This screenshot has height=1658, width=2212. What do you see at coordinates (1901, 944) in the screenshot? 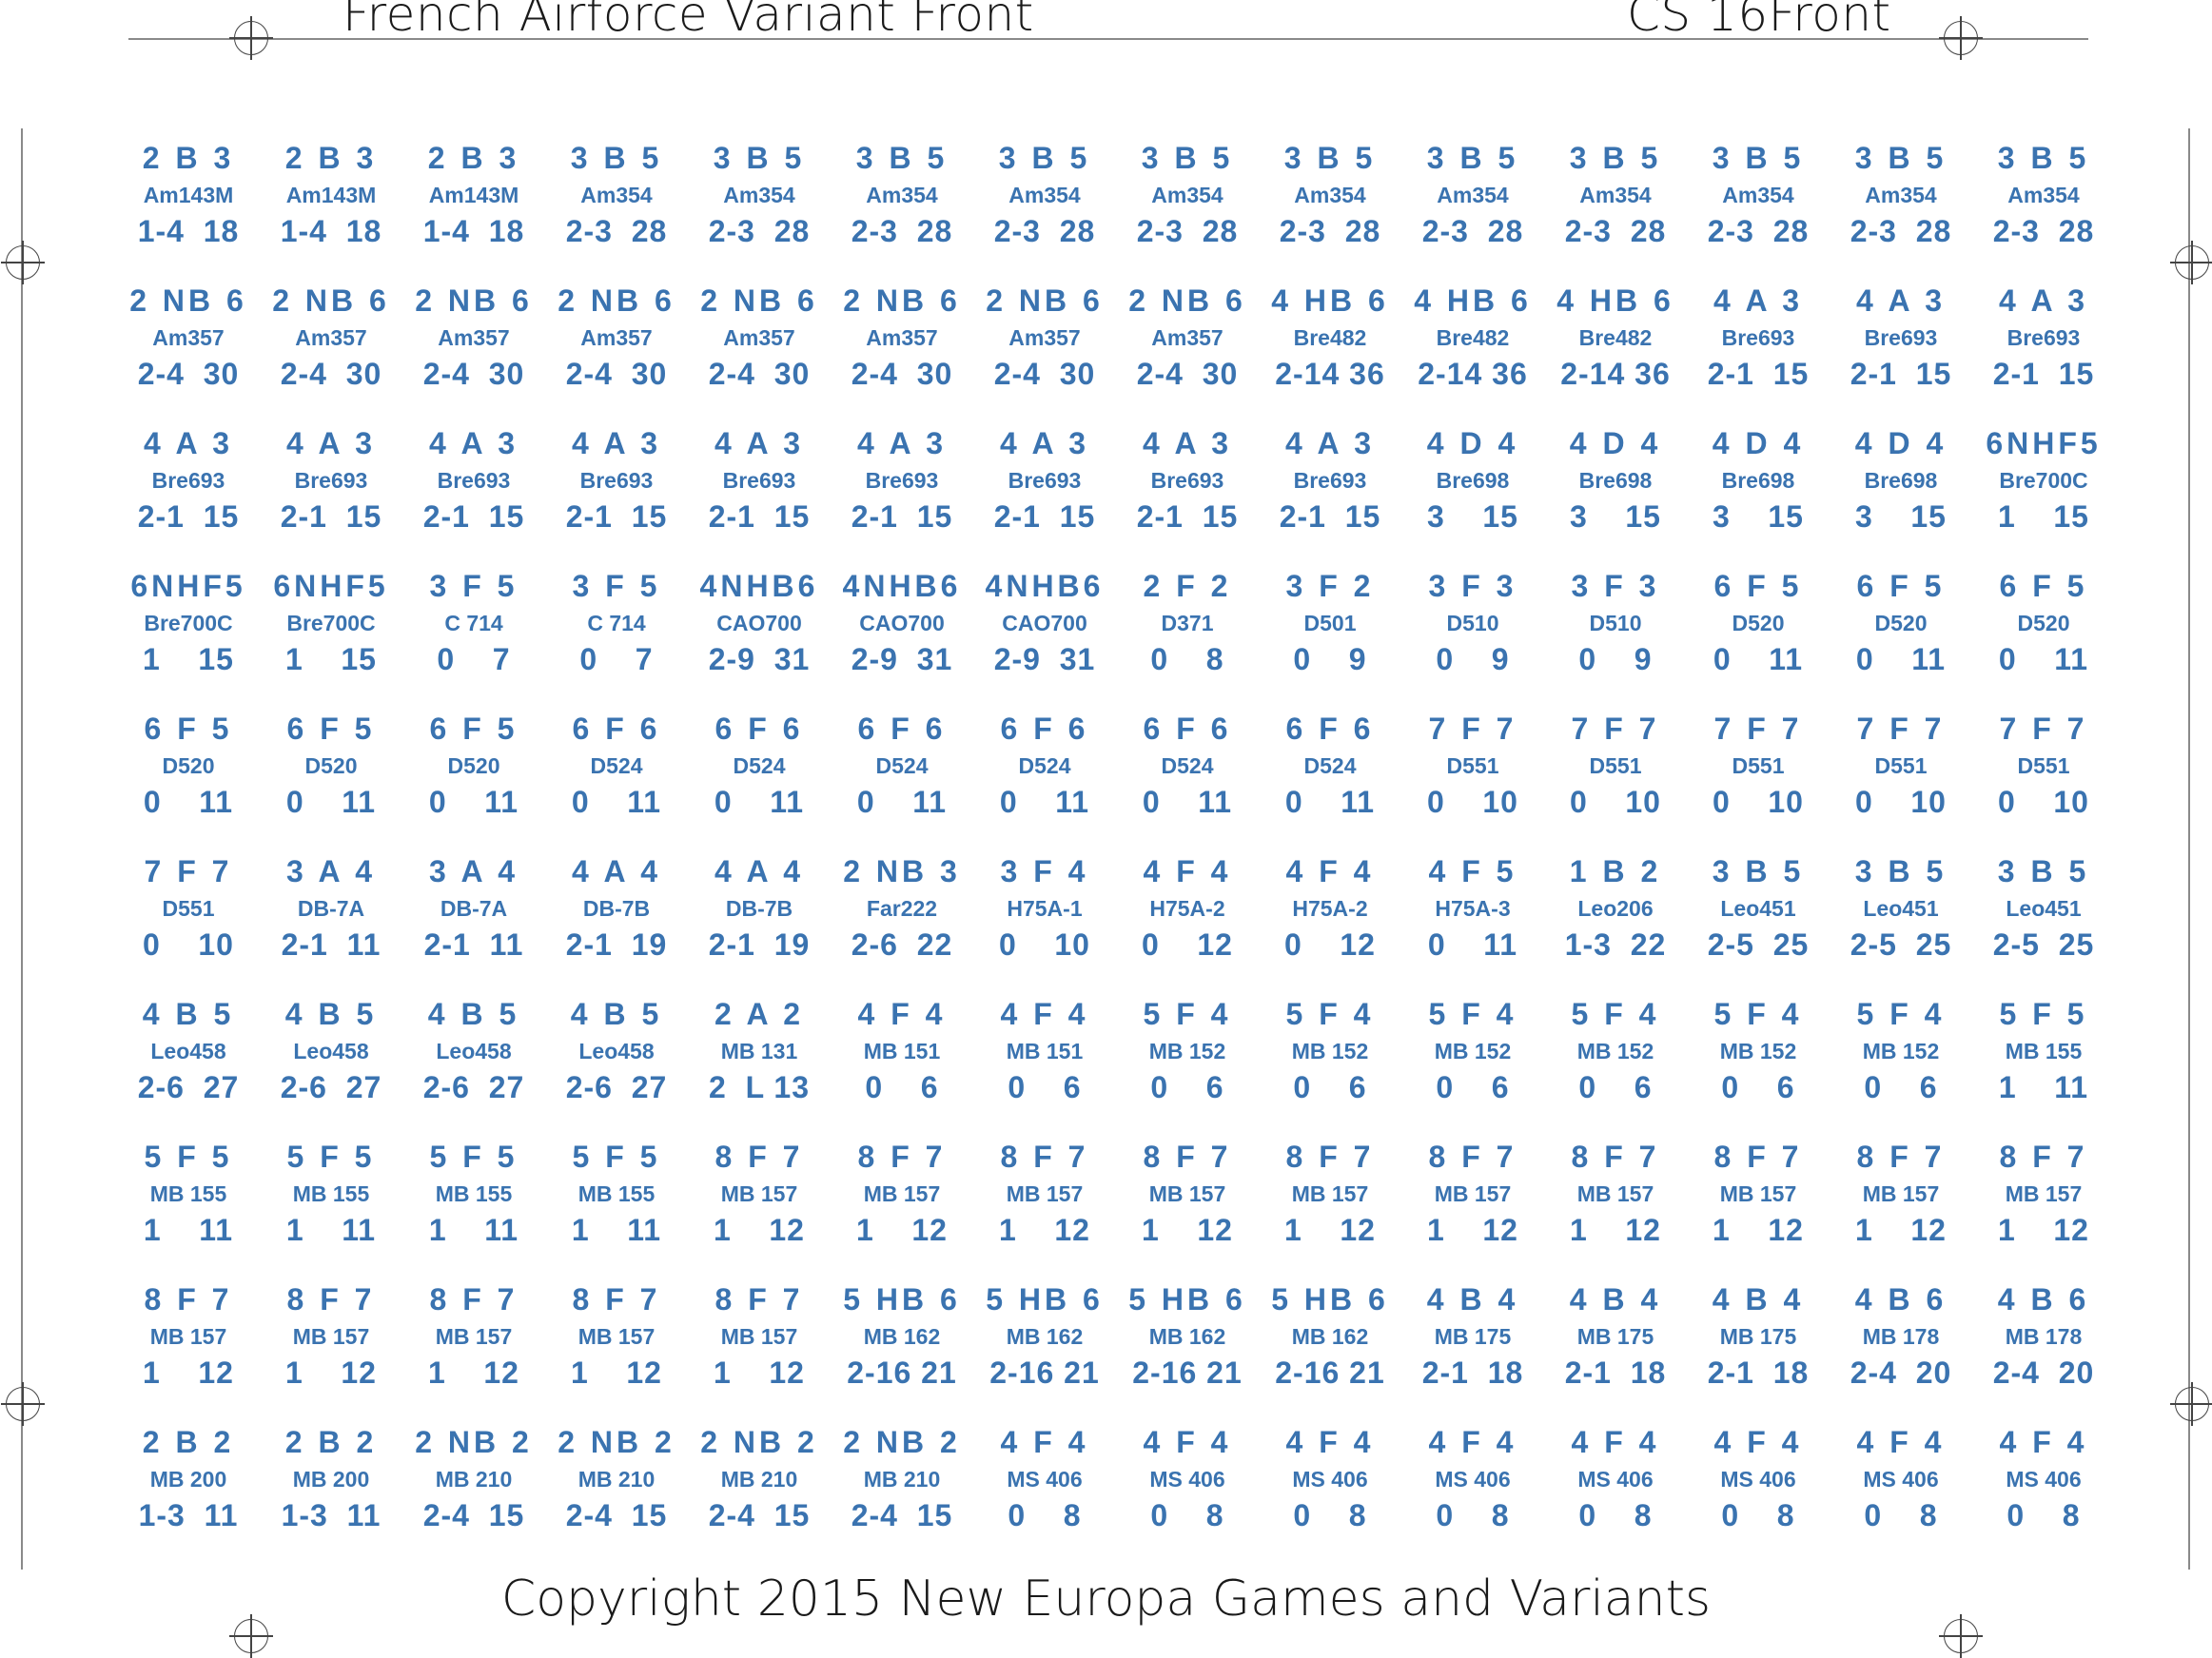
I see `counter-stats-bottom: 2-5 25` at bounding box center [1901, 944].